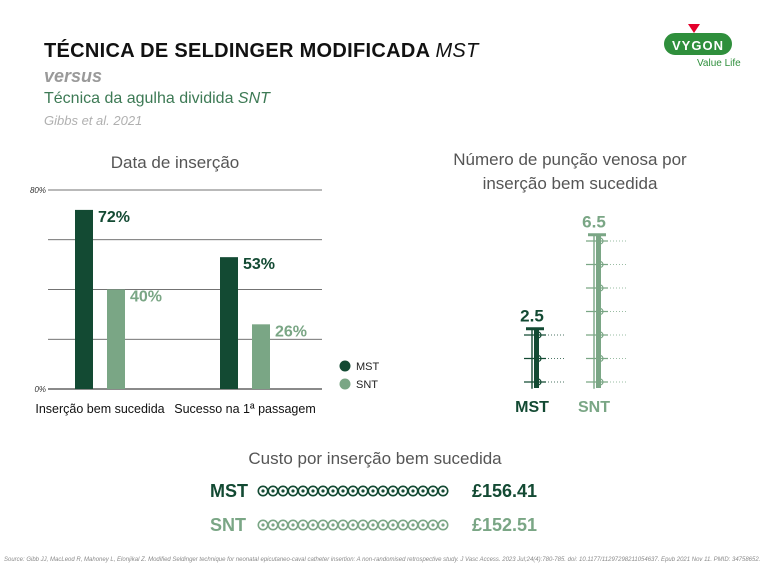 Image resolution: width=767 pixels, height=577 pixels. Describe the element at coordinates (457, 51) in the screenshot. I see `title-abbr: MST` at that location.